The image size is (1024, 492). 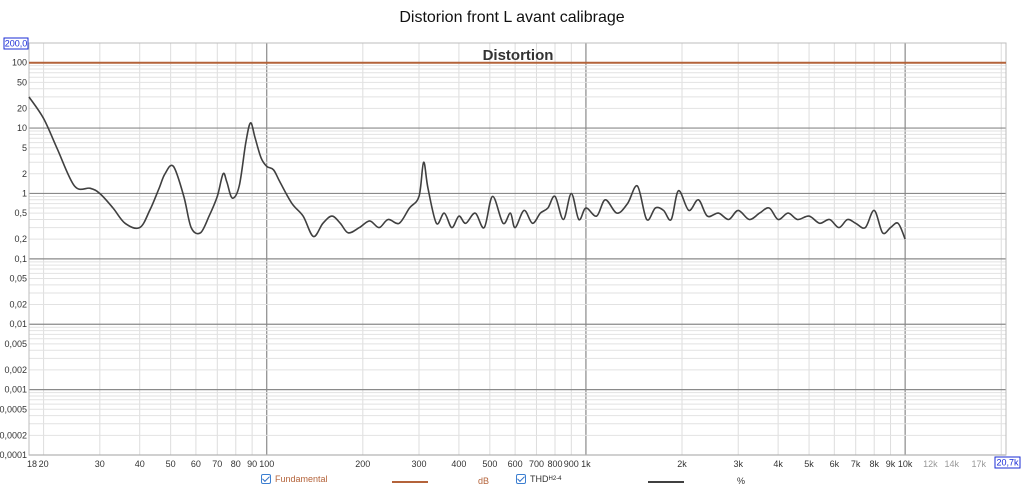 I want to click on y-tick-label: 100, so click(x=19, y=63).